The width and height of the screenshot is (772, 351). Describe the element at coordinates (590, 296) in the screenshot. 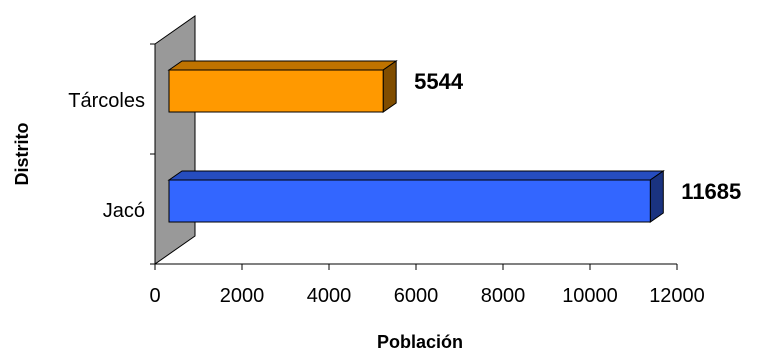

I see `x-tick-label: 10000` at that location.